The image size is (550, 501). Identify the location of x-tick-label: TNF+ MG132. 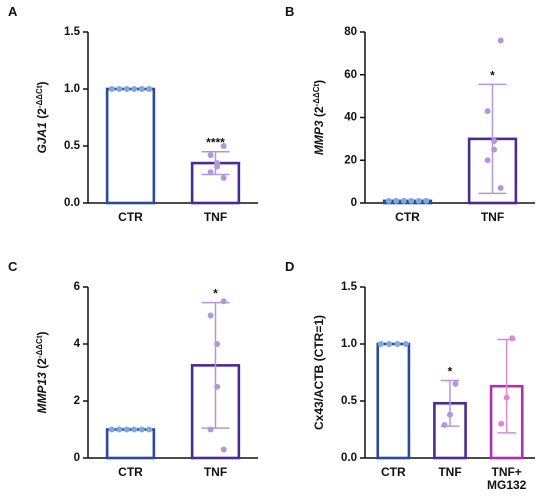
(507, 478).